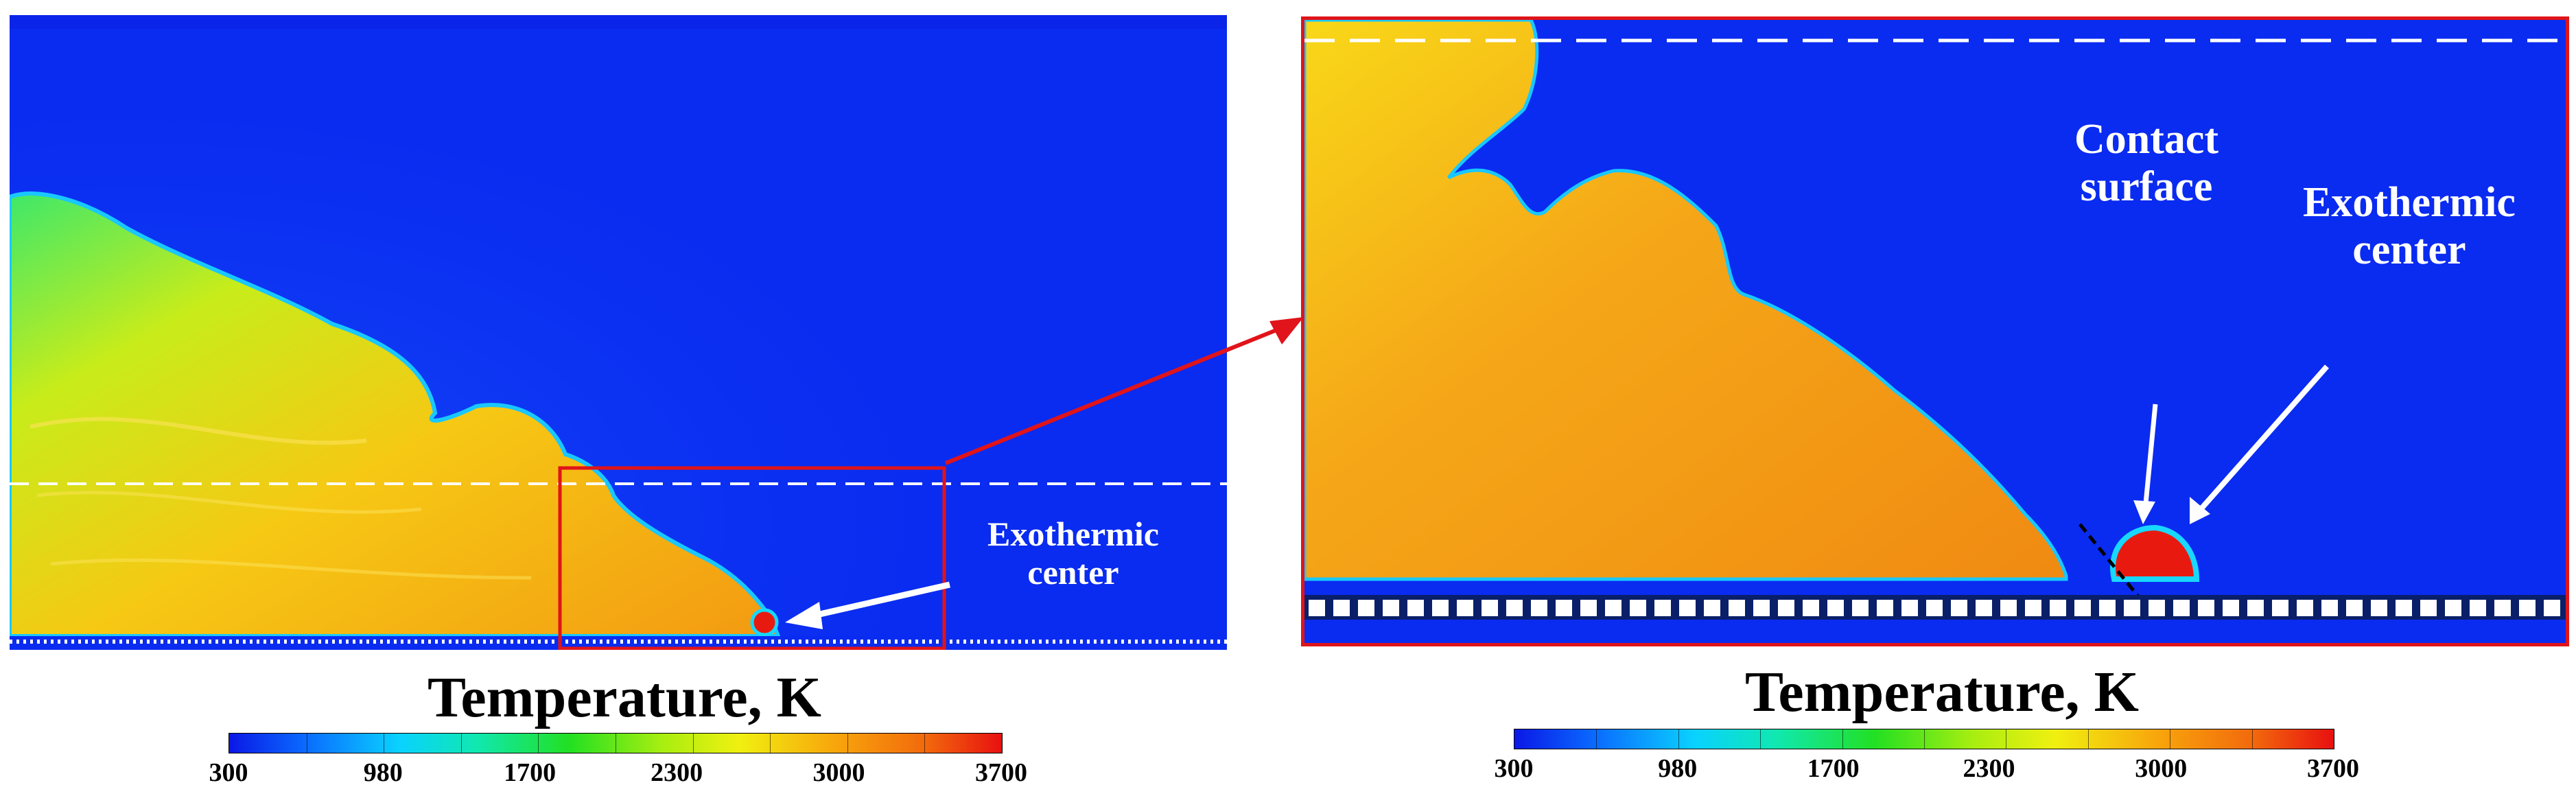  Describe the element at coordinates (2155, 553) in the screenshot. I see `exothermic-hotspot-zoom` at that location.